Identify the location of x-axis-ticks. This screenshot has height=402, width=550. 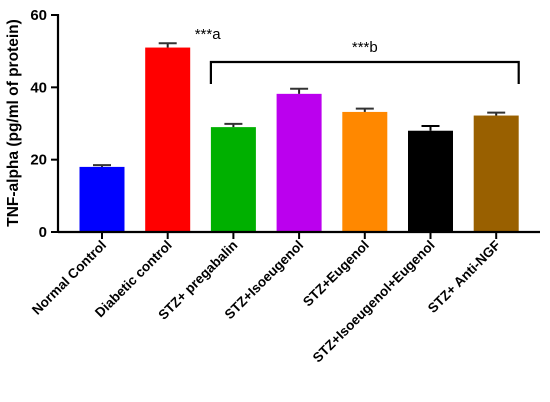
(299, 235).